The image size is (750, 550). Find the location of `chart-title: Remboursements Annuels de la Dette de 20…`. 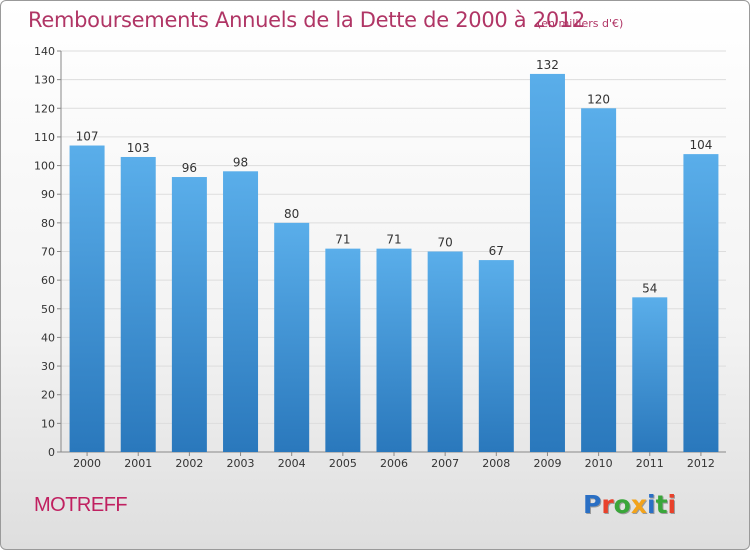

chart-title: Remboursements Annuels de la Dette de 20… is located at coordinates (306, 20).